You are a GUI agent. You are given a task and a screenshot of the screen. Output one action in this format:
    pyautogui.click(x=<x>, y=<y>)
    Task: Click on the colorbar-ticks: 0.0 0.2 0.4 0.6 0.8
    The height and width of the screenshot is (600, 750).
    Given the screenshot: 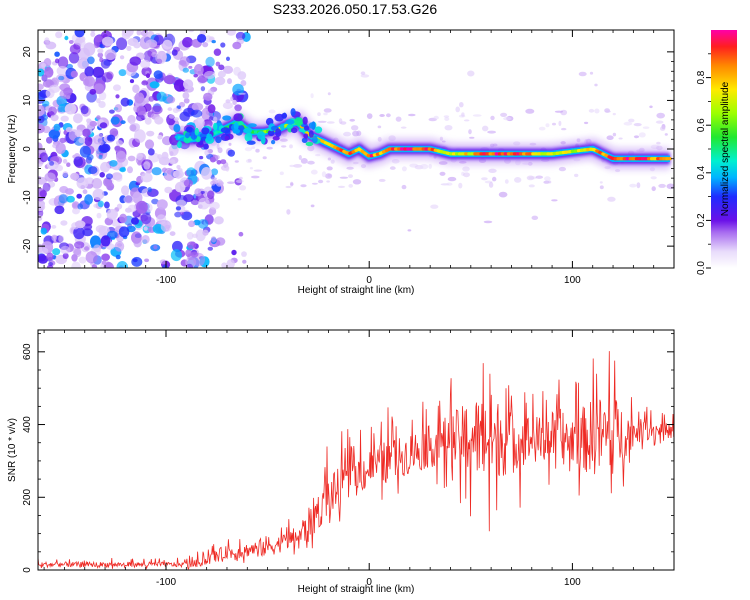 What is the action you would take?
    pyautogui.click(x=703, y=164)
    